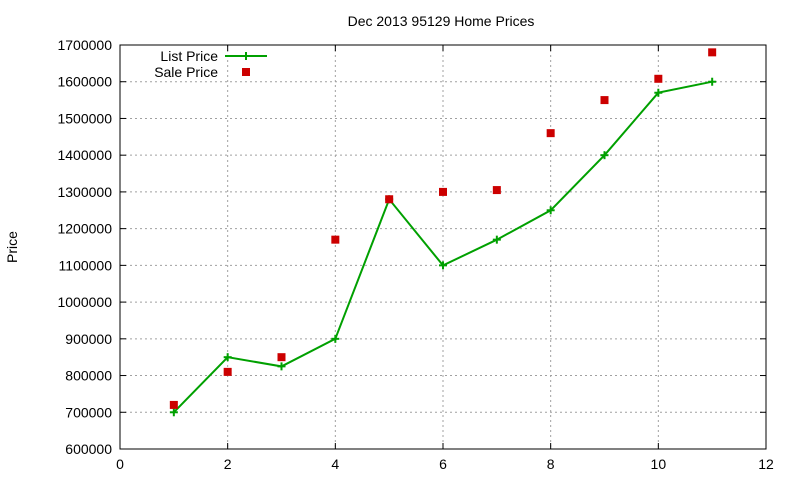 This screenshot has width=800, height=480. Describe the element at coordinates (84, 82) in the screenshot. I see `y-tick-label: 1600000` at that location.